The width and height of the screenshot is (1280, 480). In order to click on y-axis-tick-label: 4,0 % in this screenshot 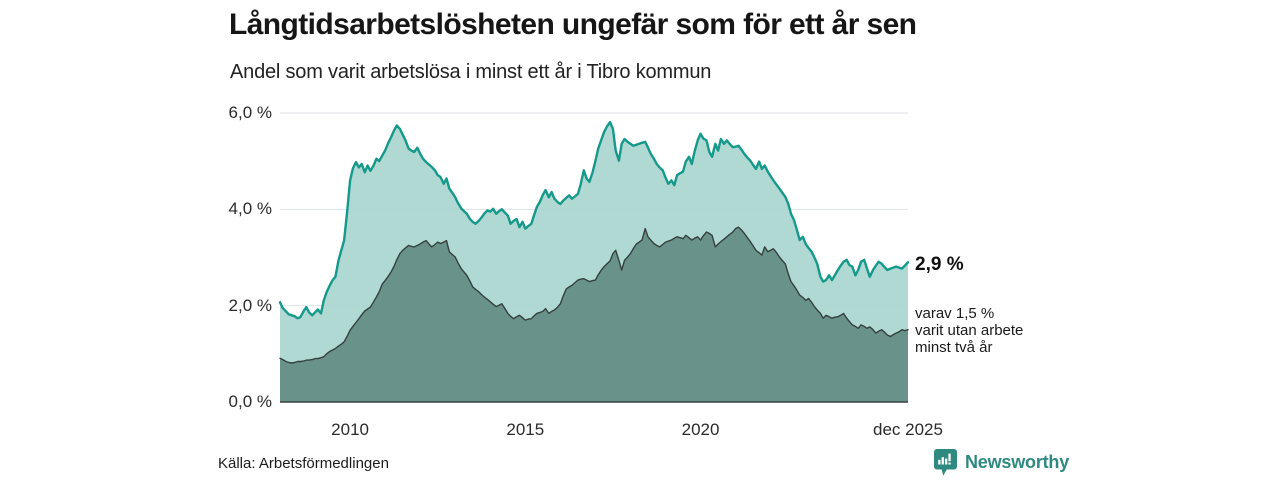, I will do `click(250, 209)`.